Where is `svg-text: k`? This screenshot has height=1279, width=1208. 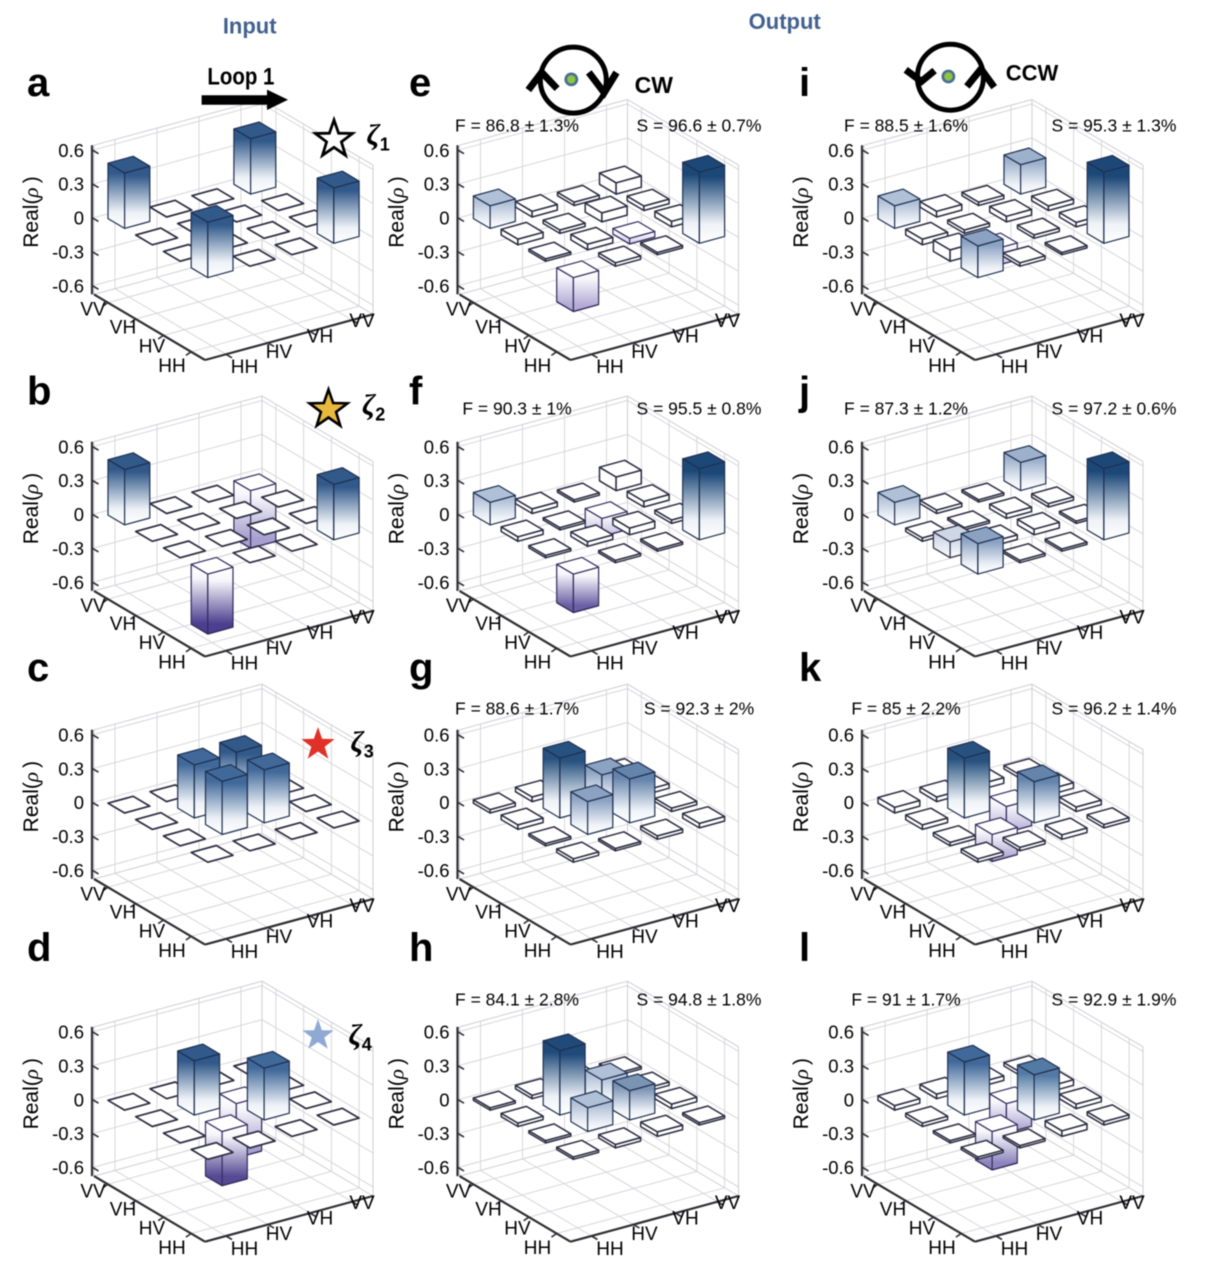
svg-text: k is located at coordinates (810, 668).